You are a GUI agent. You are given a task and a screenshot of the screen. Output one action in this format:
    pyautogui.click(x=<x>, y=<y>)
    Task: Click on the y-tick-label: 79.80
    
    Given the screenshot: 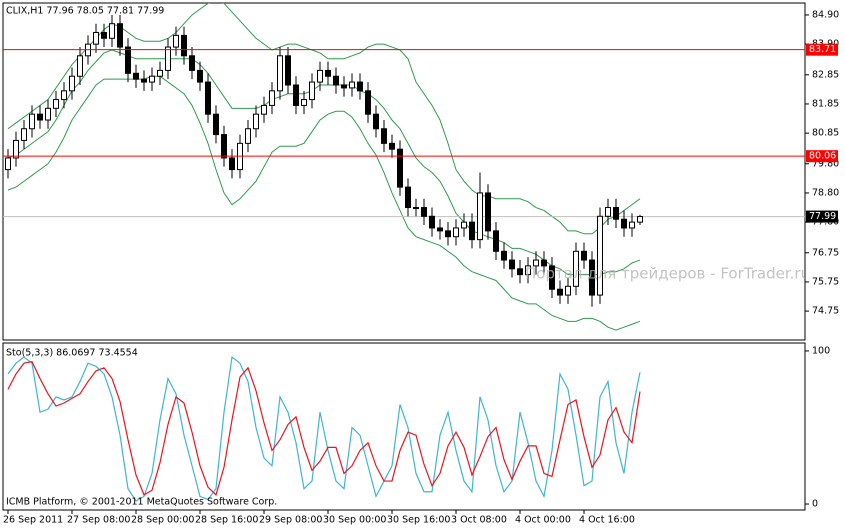 What is the action you would take?
    pyautogui.click(x=825, y=163)
    